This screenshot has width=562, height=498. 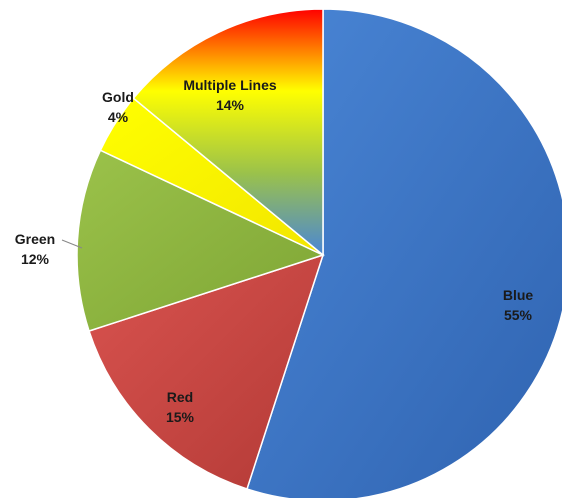 I want to click on slice-label-multiple-lines: Multiple Lines 14%, so click(x=230, y=95).